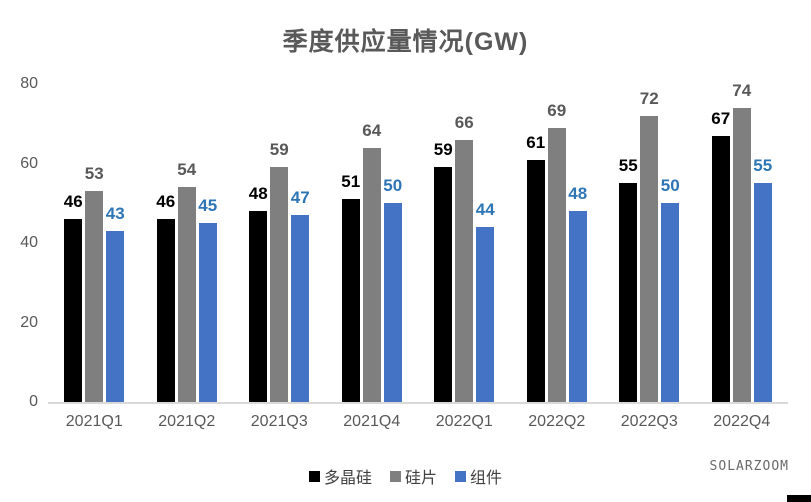  What do you see at coordinates (420, 478) in the screenshot?
I see `legend-label: 硅片` at bounding box center [420, 478].